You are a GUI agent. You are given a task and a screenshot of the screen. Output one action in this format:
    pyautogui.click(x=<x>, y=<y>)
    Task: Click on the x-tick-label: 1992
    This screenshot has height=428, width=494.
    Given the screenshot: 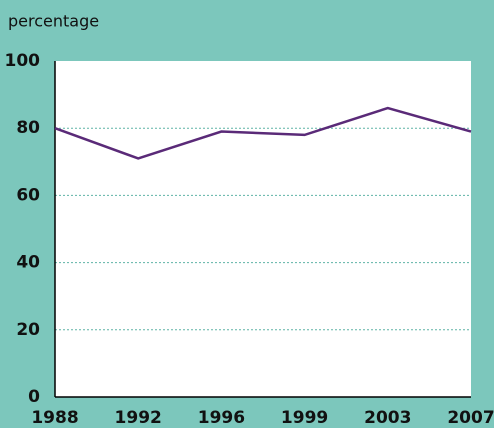 What is the action you would take?
    pyautogui.click(x=138, y=418)
    